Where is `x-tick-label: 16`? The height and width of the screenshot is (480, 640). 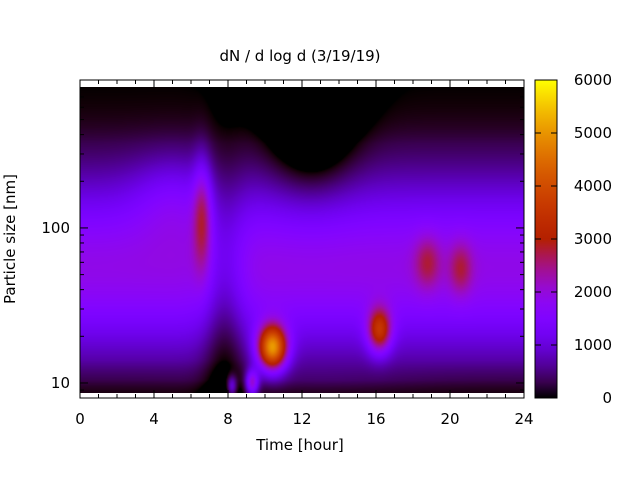
x-tick-label: 16 is located at coordinates (375, 419).